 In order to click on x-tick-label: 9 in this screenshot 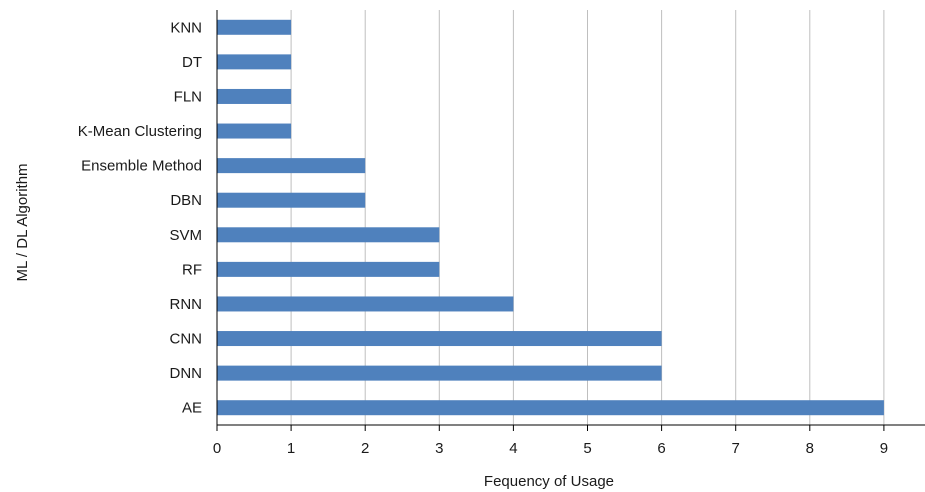, I will do `click(884, 448)`.